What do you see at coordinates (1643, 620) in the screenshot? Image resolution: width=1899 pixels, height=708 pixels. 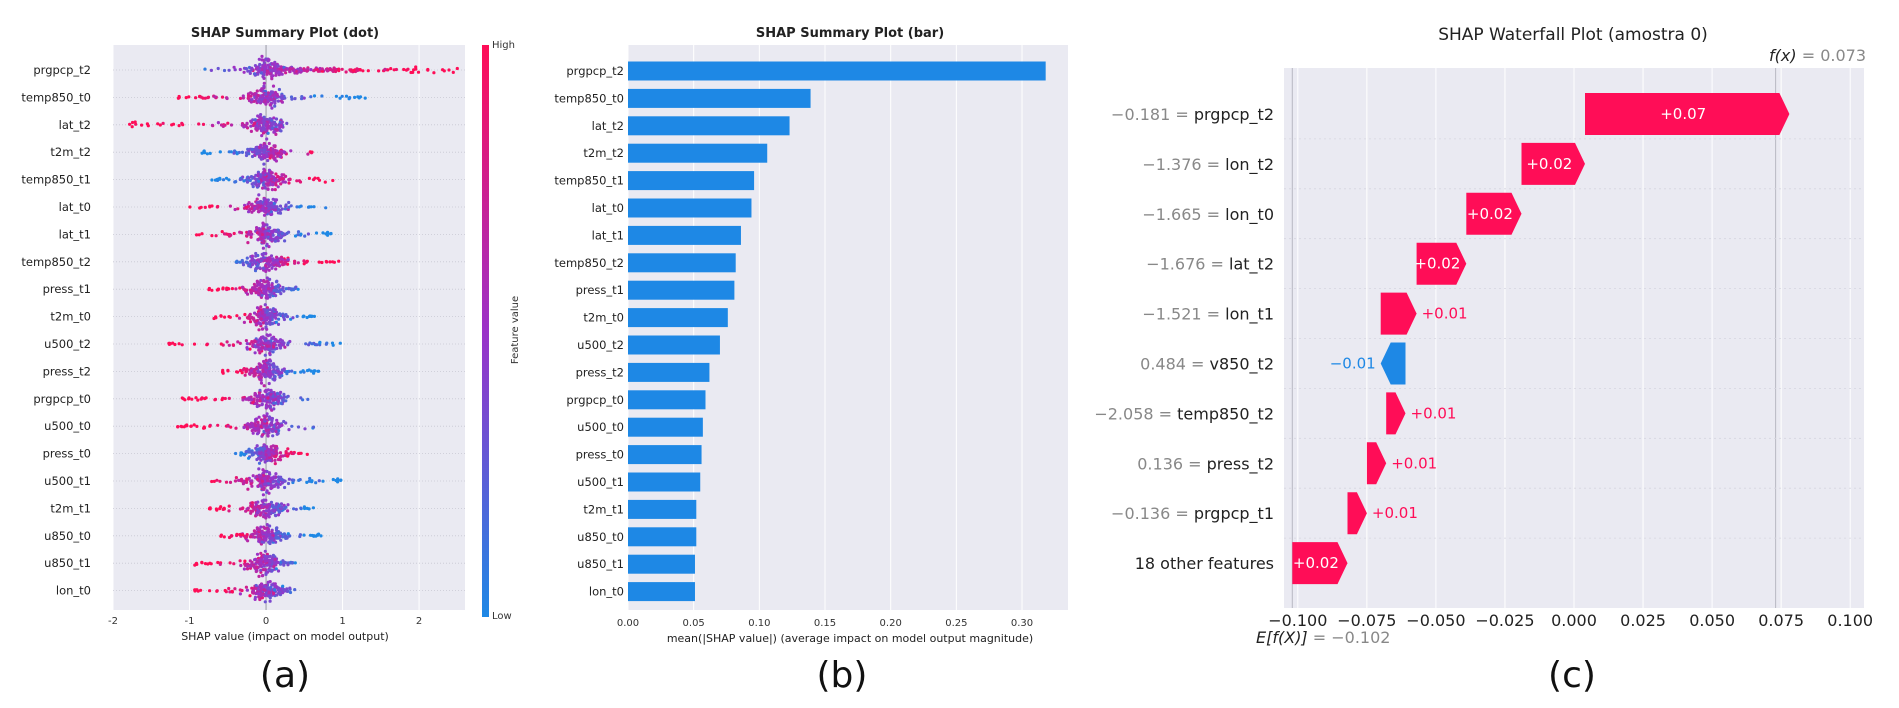 I see `waterfall-x-tick-label: 0.025` at bounding box center [1643, 620].